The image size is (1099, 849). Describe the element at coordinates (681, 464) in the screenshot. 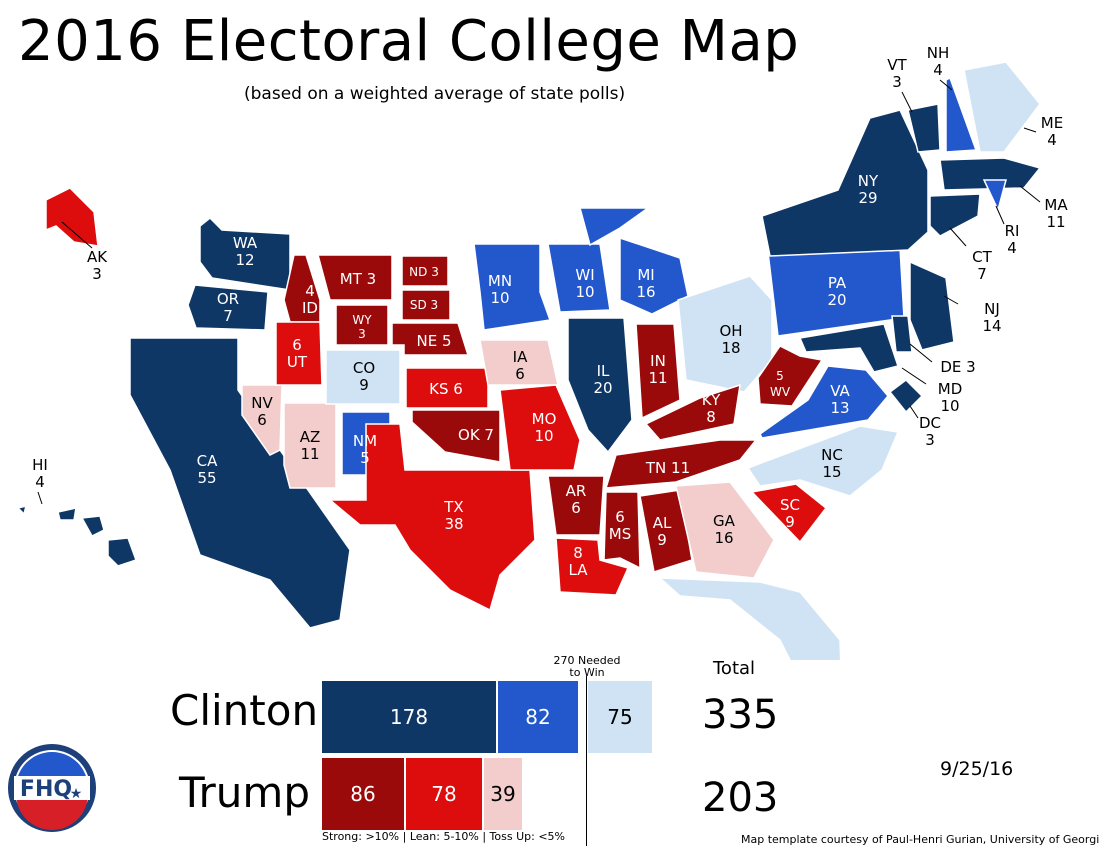

I see `state-TN` at that location.